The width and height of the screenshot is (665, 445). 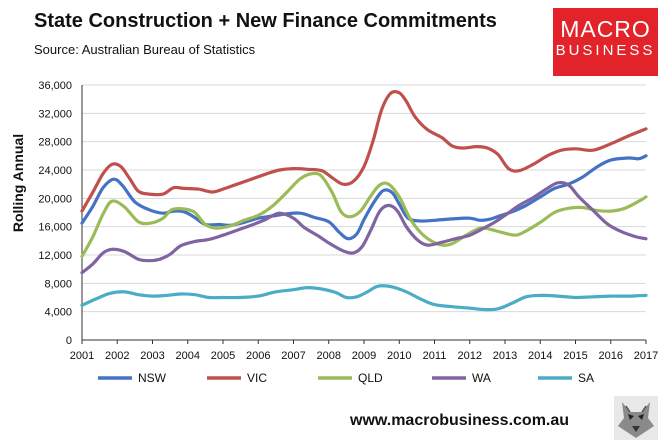 What do you see at coordinates (611, 356) in the screenshot?
I see `x-tick-label: 2016` at bounding box center [611, 356].